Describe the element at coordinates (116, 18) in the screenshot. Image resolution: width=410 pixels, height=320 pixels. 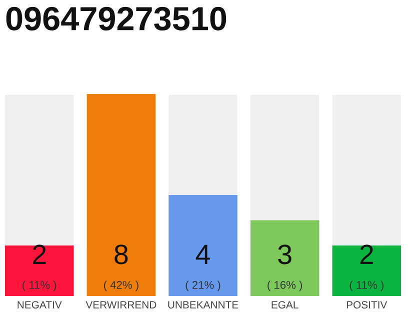
I see `chart-title: 096479273510` at that location.